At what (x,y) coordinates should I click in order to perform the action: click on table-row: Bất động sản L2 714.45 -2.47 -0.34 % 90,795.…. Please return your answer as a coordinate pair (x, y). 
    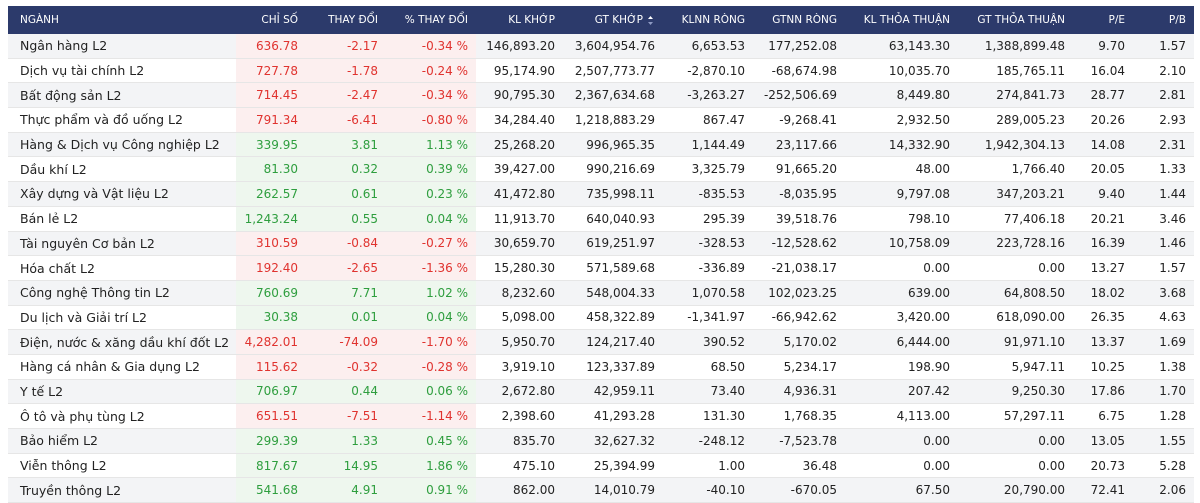
    Looking at the image, I should click on (601, 95).